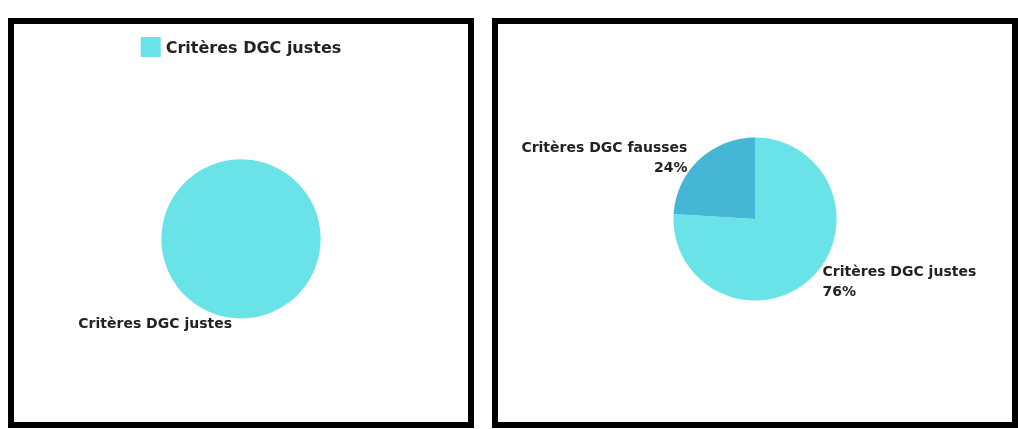 Image resolution: width=1018 pixels, height=429 pixels. What do you see at coordinates (670, 166) in the screenshot?
I see `data-label: 24%` at bounding box center [670, 166].